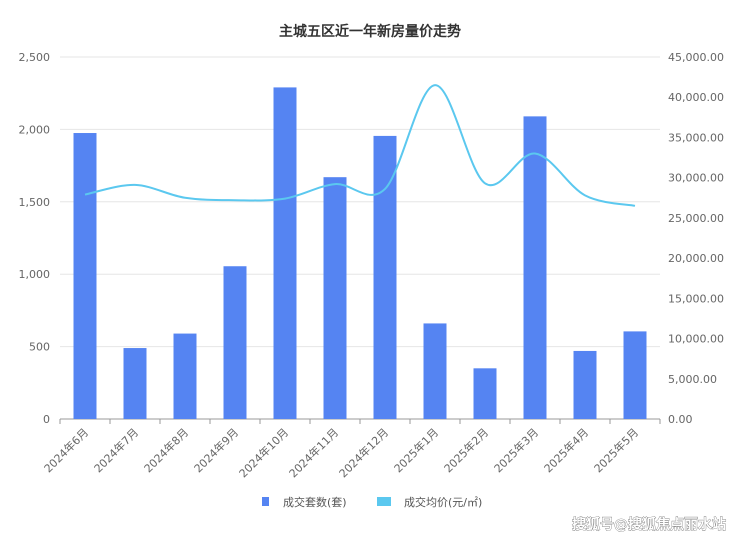 The height and width of the screenshot is (540, 740). I want to click on y-right-tick-label: 10,000.00, so click(696, 339).